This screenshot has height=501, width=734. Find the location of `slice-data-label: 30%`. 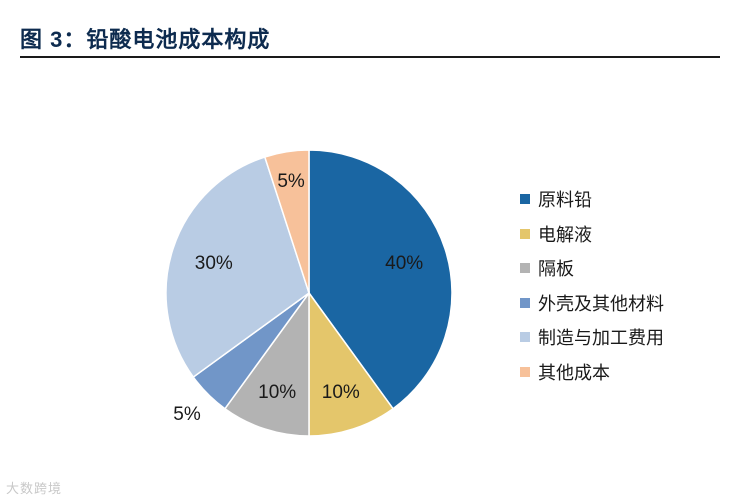

slice-data-label: 30% is located at coordinates (214, 263).